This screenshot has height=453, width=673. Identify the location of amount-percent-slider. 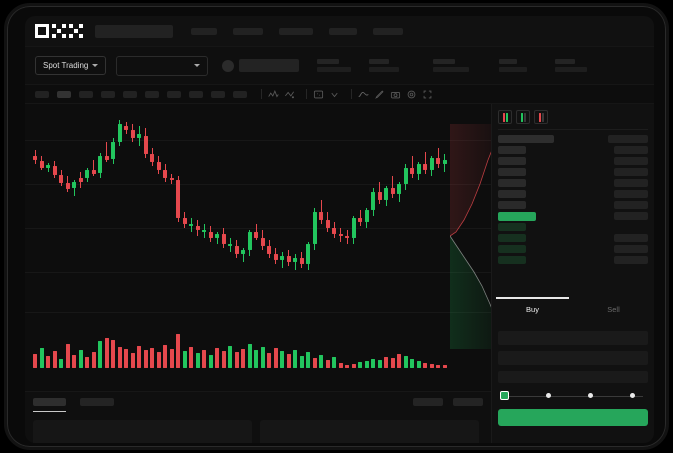
(573, 396).